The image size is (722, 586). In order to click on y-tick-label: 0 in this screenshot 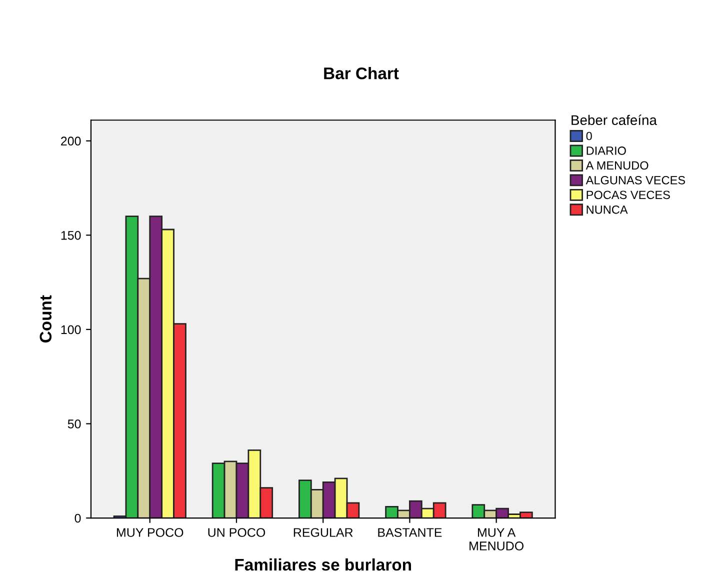, I will do `click(77, 518)`.